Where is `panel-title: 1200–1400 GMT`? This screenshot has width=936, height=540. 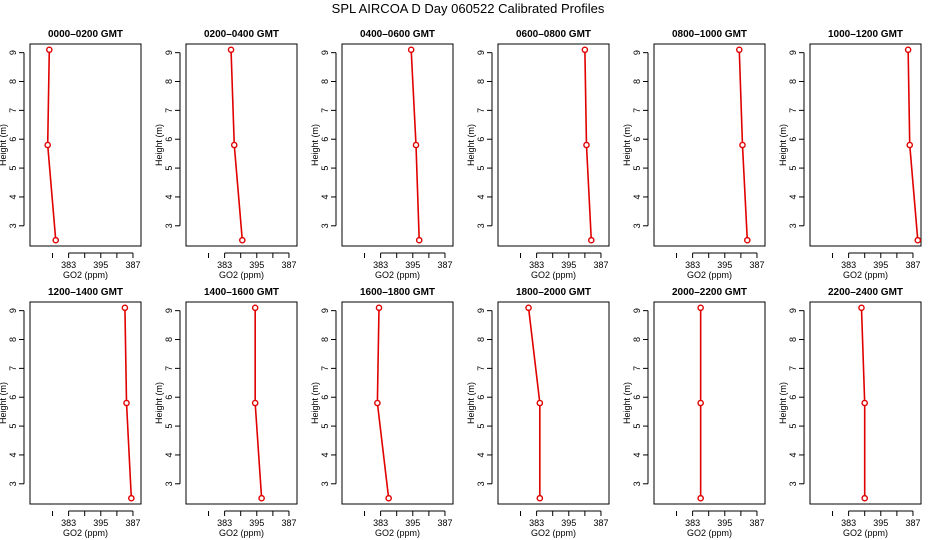 panel-title: 1200–1400 GMT is located at coordinates (85, 292).